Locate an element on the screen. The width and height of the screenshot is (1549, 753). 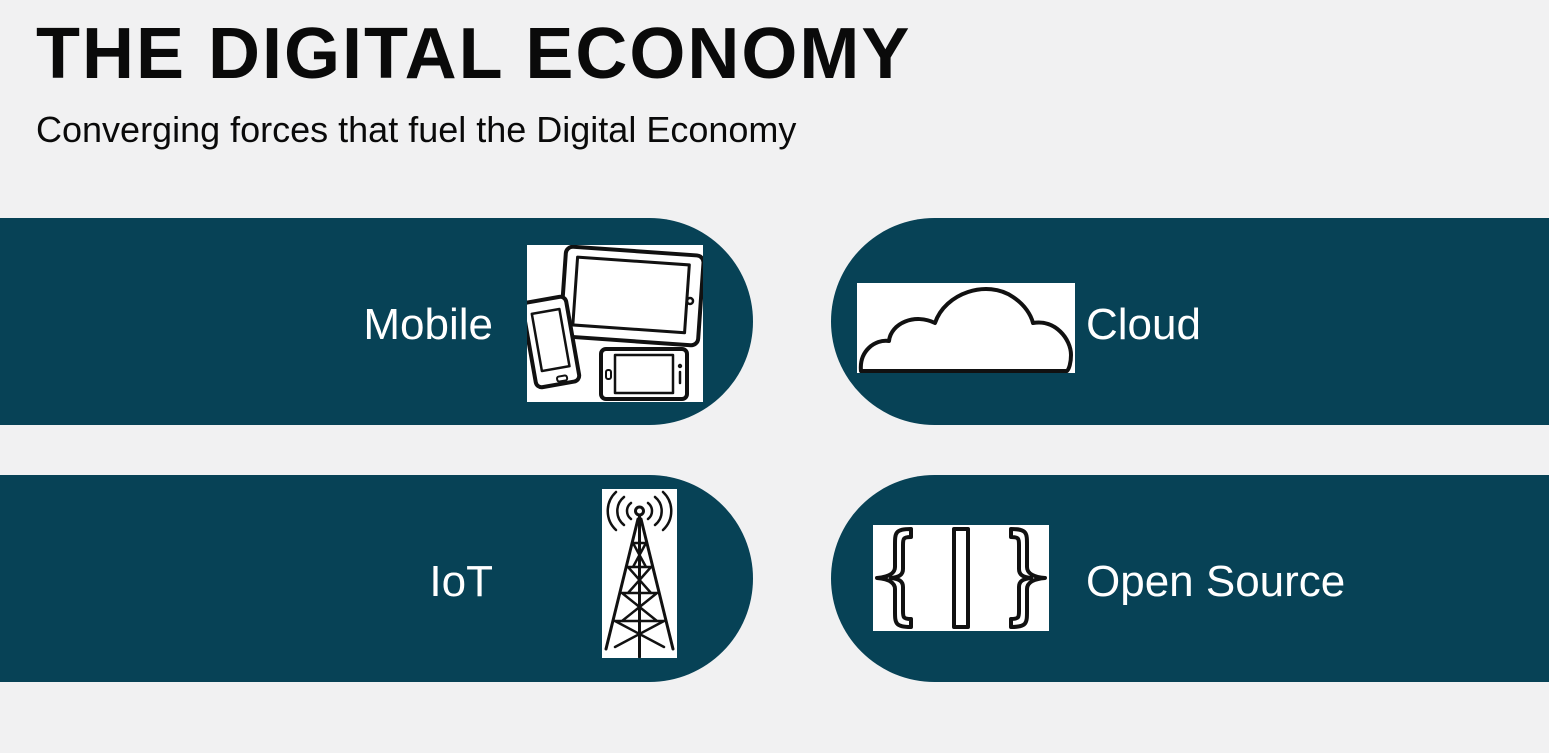
cloud-icon is located at coordinates (966, 328).